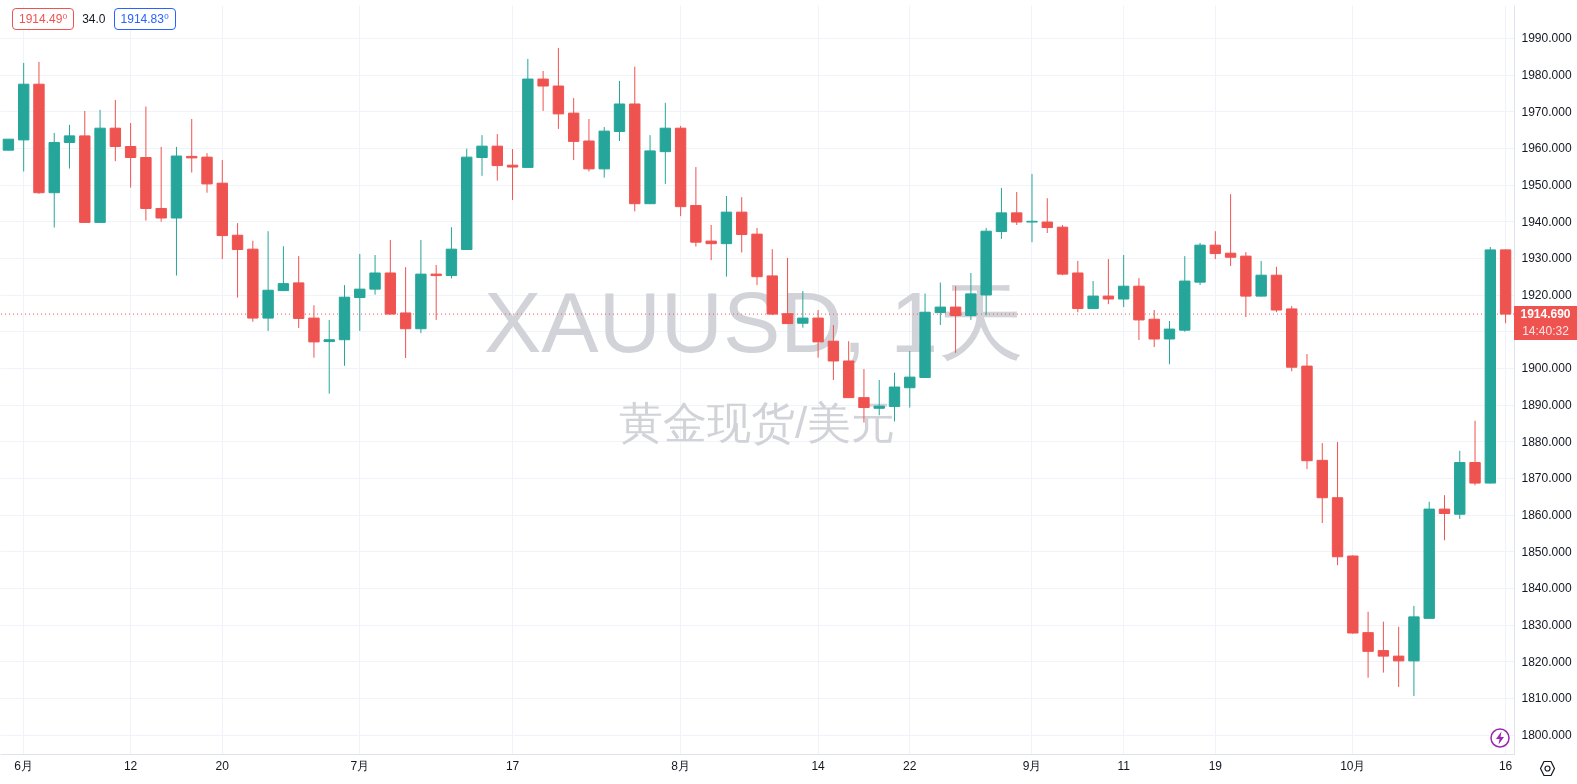 The height and width of the screenshot is (784, 1577). What do you see at coordinates (1505, 765) in the screenshot?
I see `x-tick-label: 16` at bounding box center [1505, 765].